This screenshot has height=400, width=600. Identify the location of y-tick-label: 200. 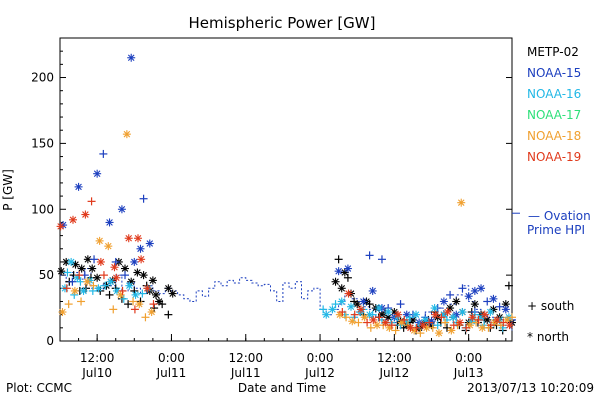
(42, 78).